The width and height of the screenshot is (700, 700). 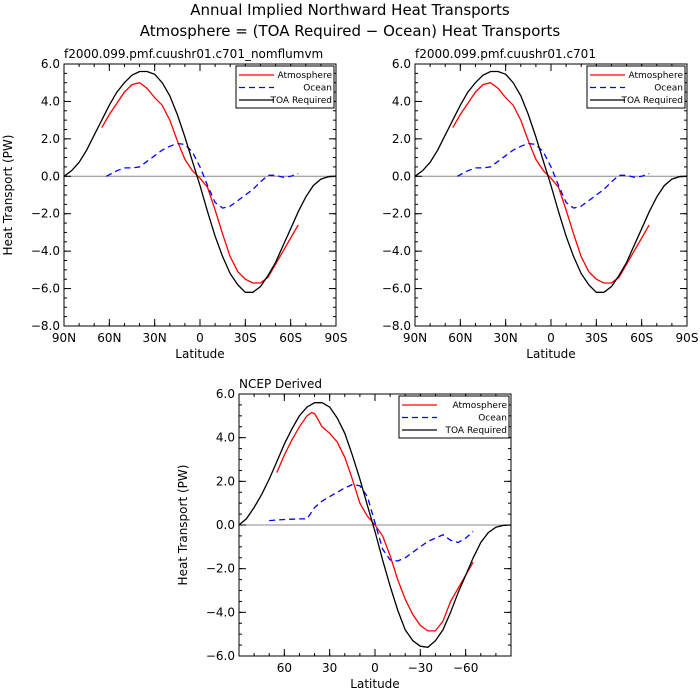 I want to click on x-tick-label: 30, so click(x=329, y=668).